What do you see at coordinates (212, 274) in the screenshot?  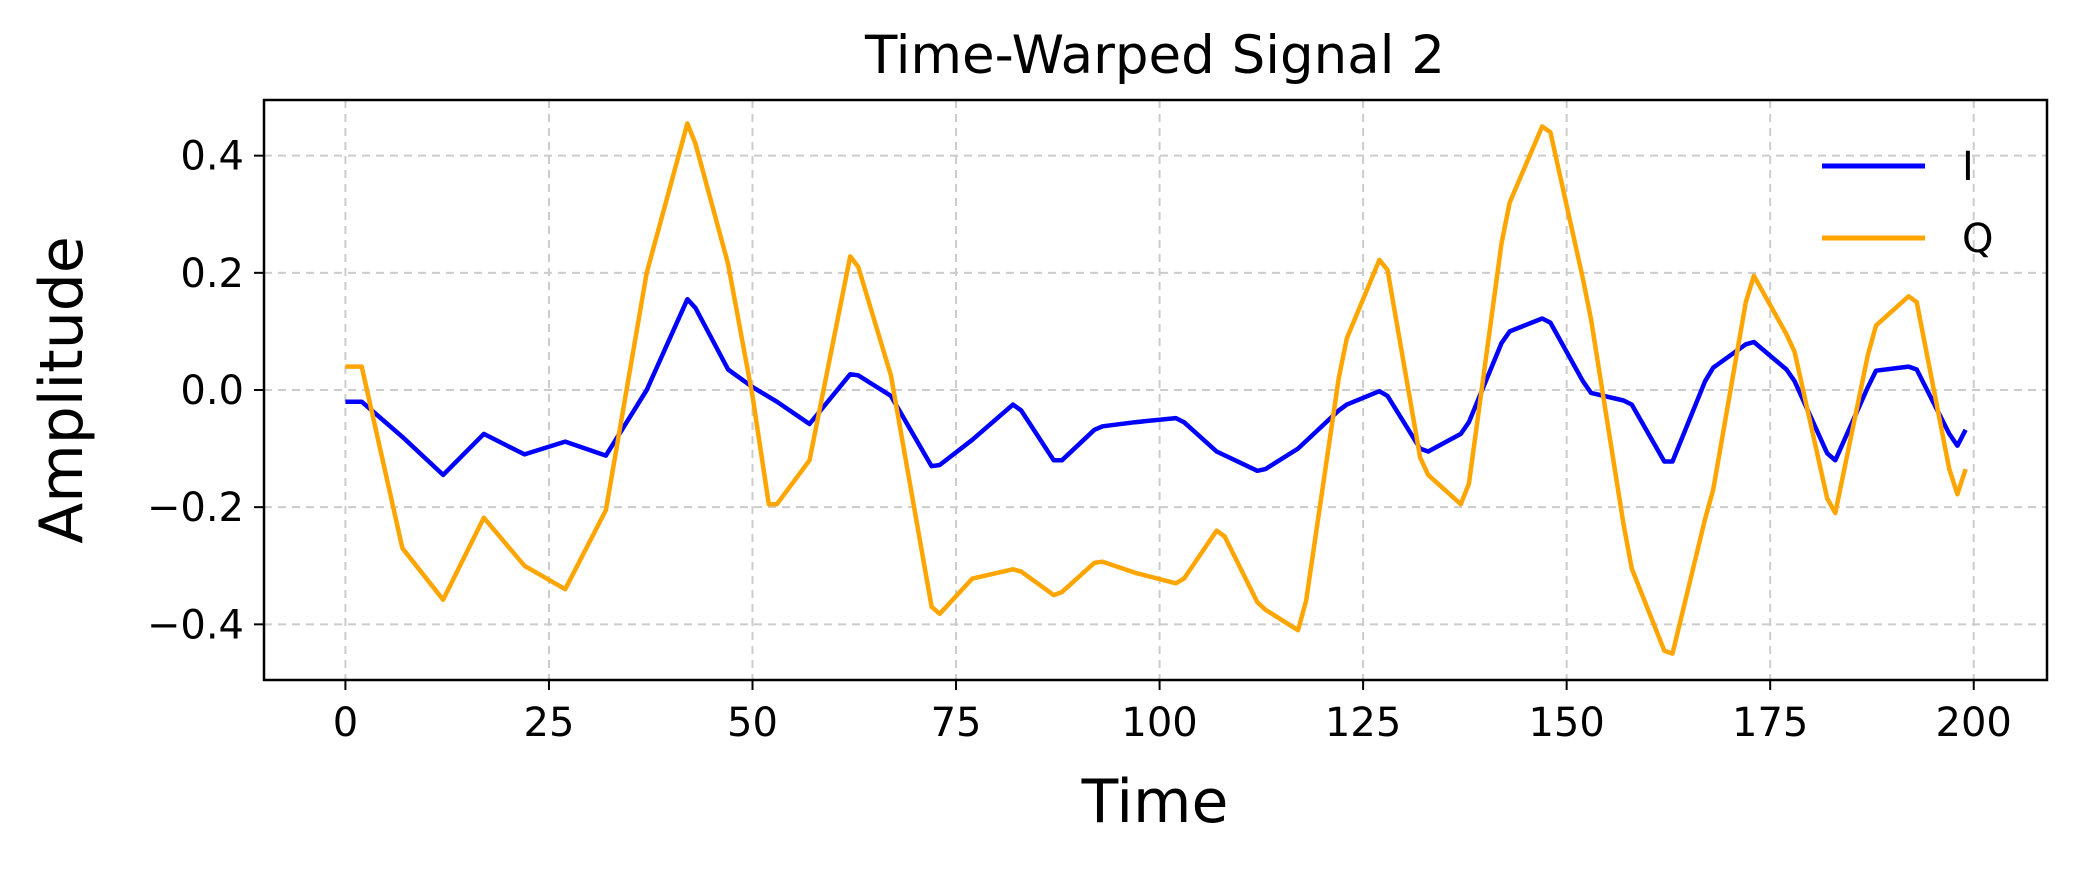 I see `y-tick-label: 0.2` at bounding box center [212, 274].